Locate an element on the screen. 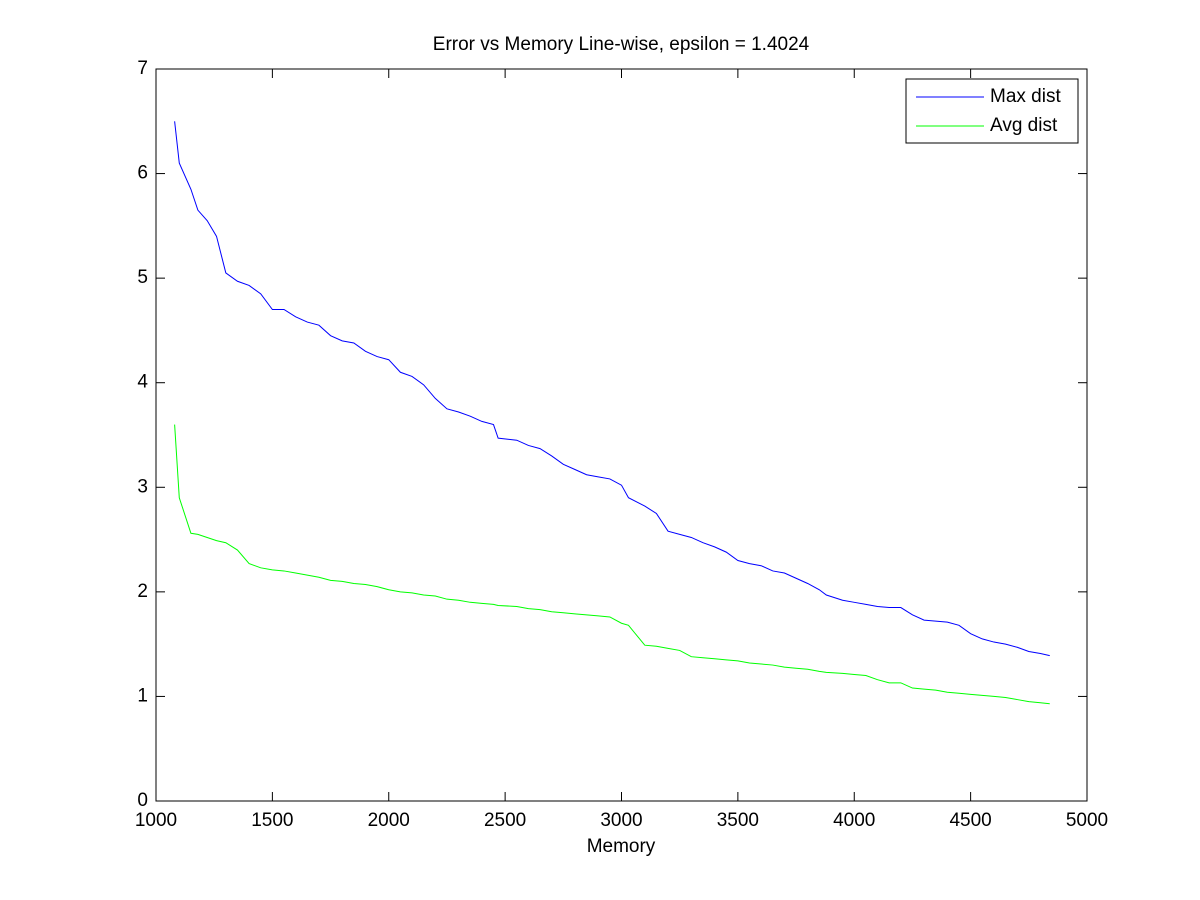 The image size is (1200, 900). y-tick-label: 3 is located at coordinates (142, 486).